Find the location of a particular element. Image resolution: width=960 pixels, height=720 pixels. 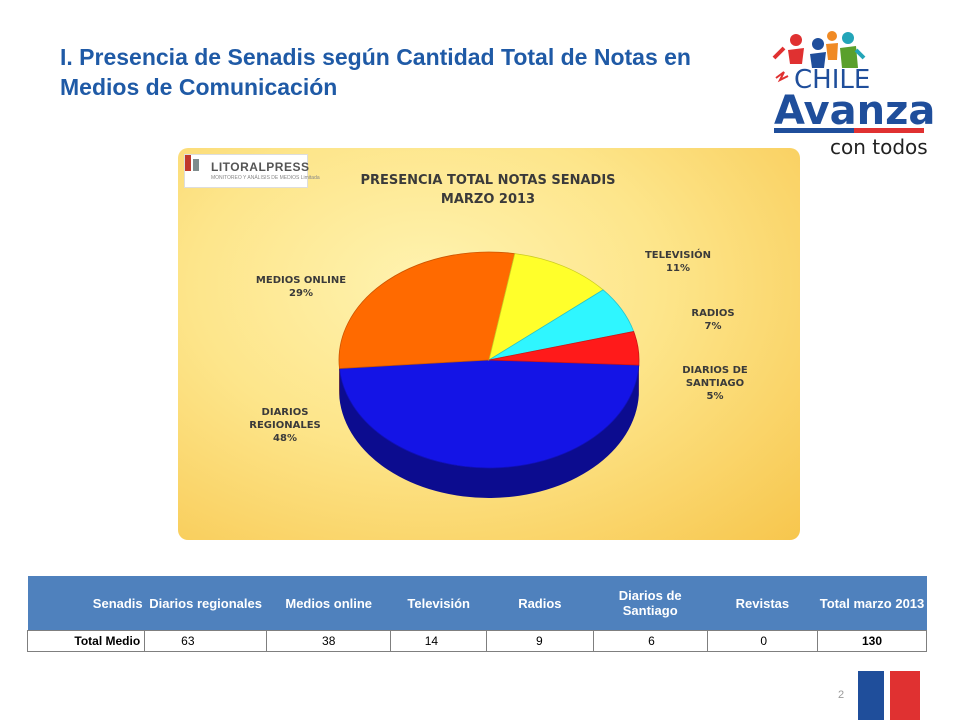

pie-top-faces is located at coordinates (489, 360).